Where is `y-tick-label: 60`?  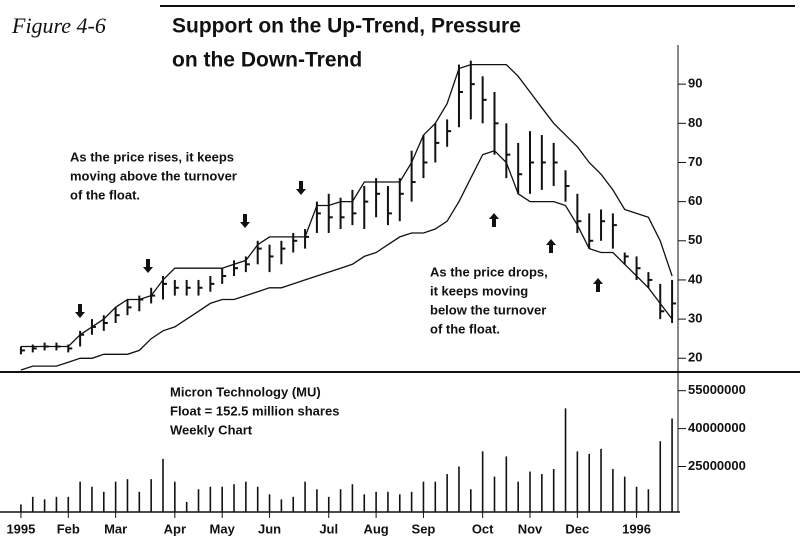 y-tick-label: 60 is located at coordinates (695, 200).